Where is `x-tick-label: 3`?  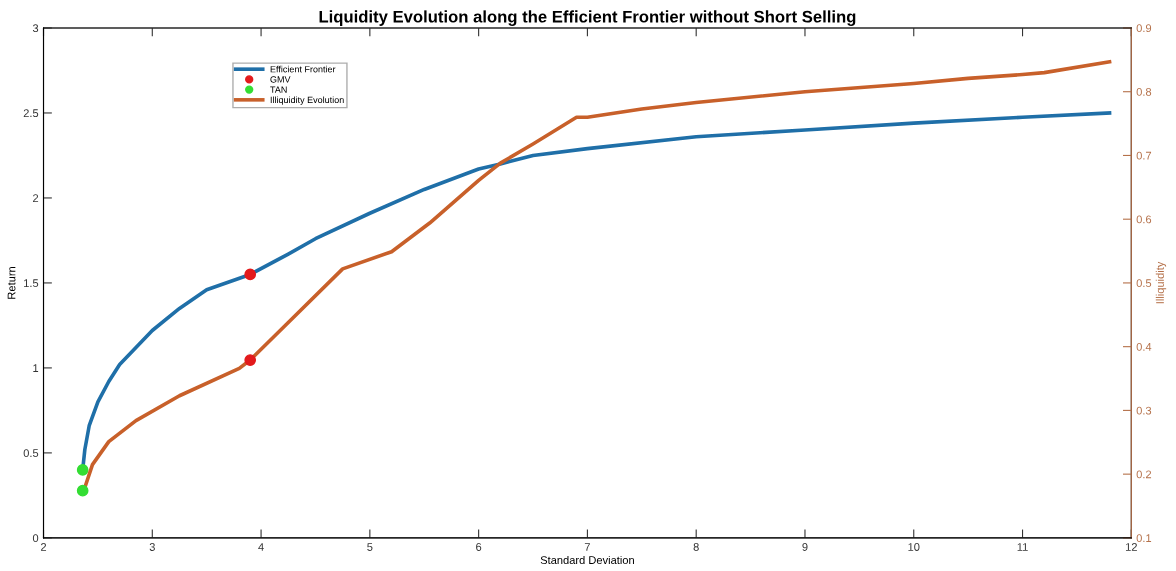 x-tick-label: 3 is located at coordinates (152, 547).